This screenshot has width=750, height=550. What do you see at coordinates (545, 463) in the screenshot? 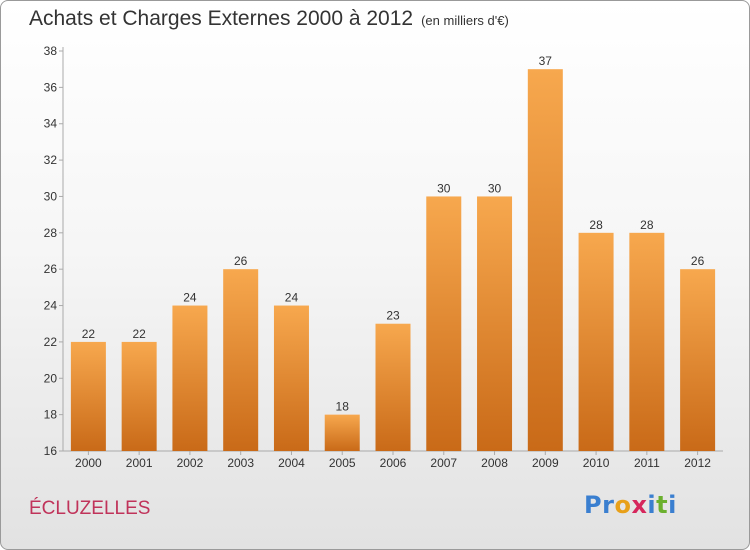
I see `x-tick-label: 2009` at bounding box center [545, 463].